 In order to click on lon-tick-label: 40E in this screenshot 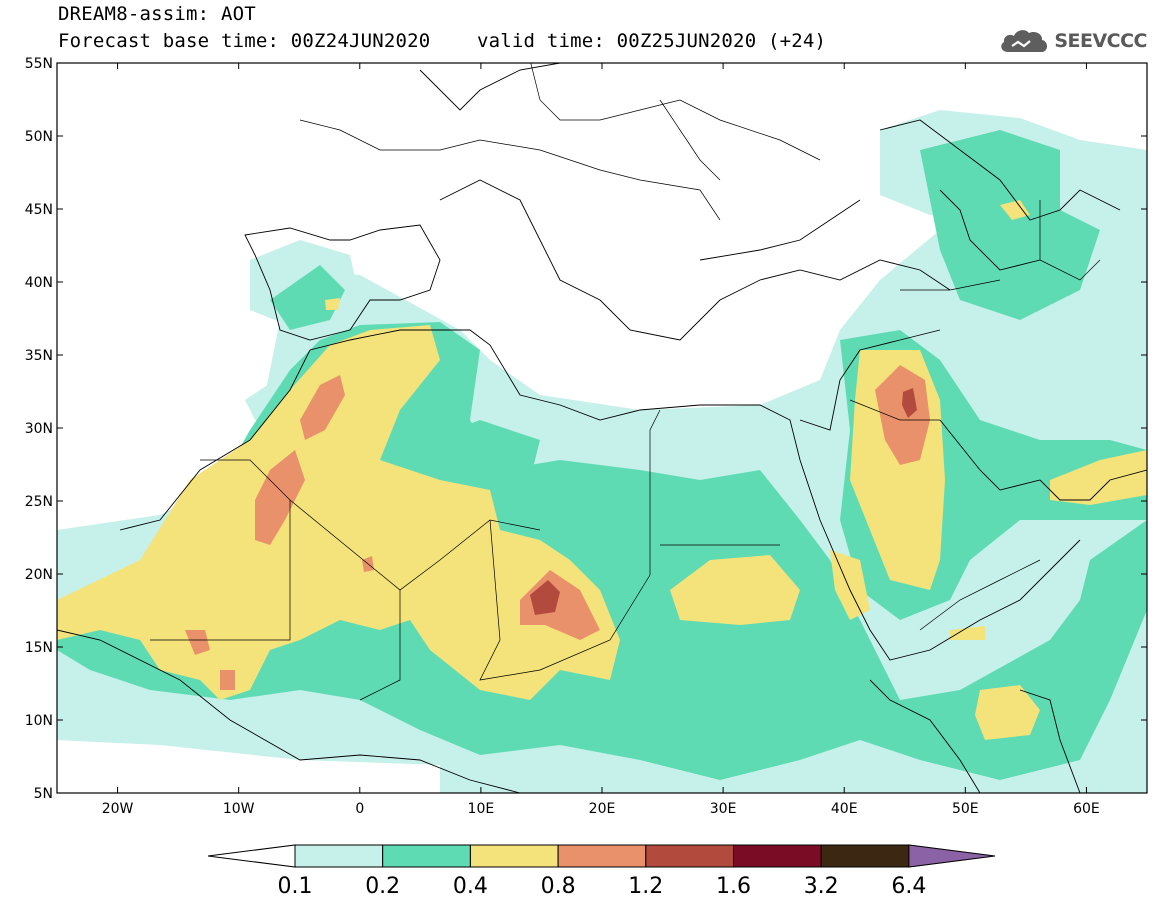, I will do `click(844, 809)`.